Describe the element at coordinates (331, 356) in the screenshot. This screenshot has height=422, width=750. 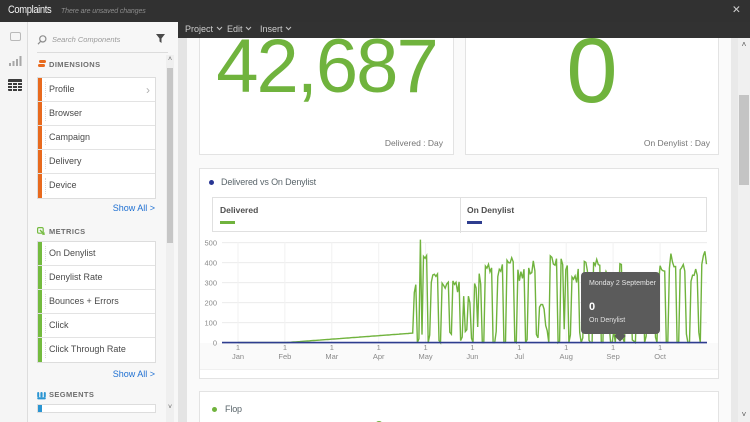
I see `svg-text: Mar` at that location.